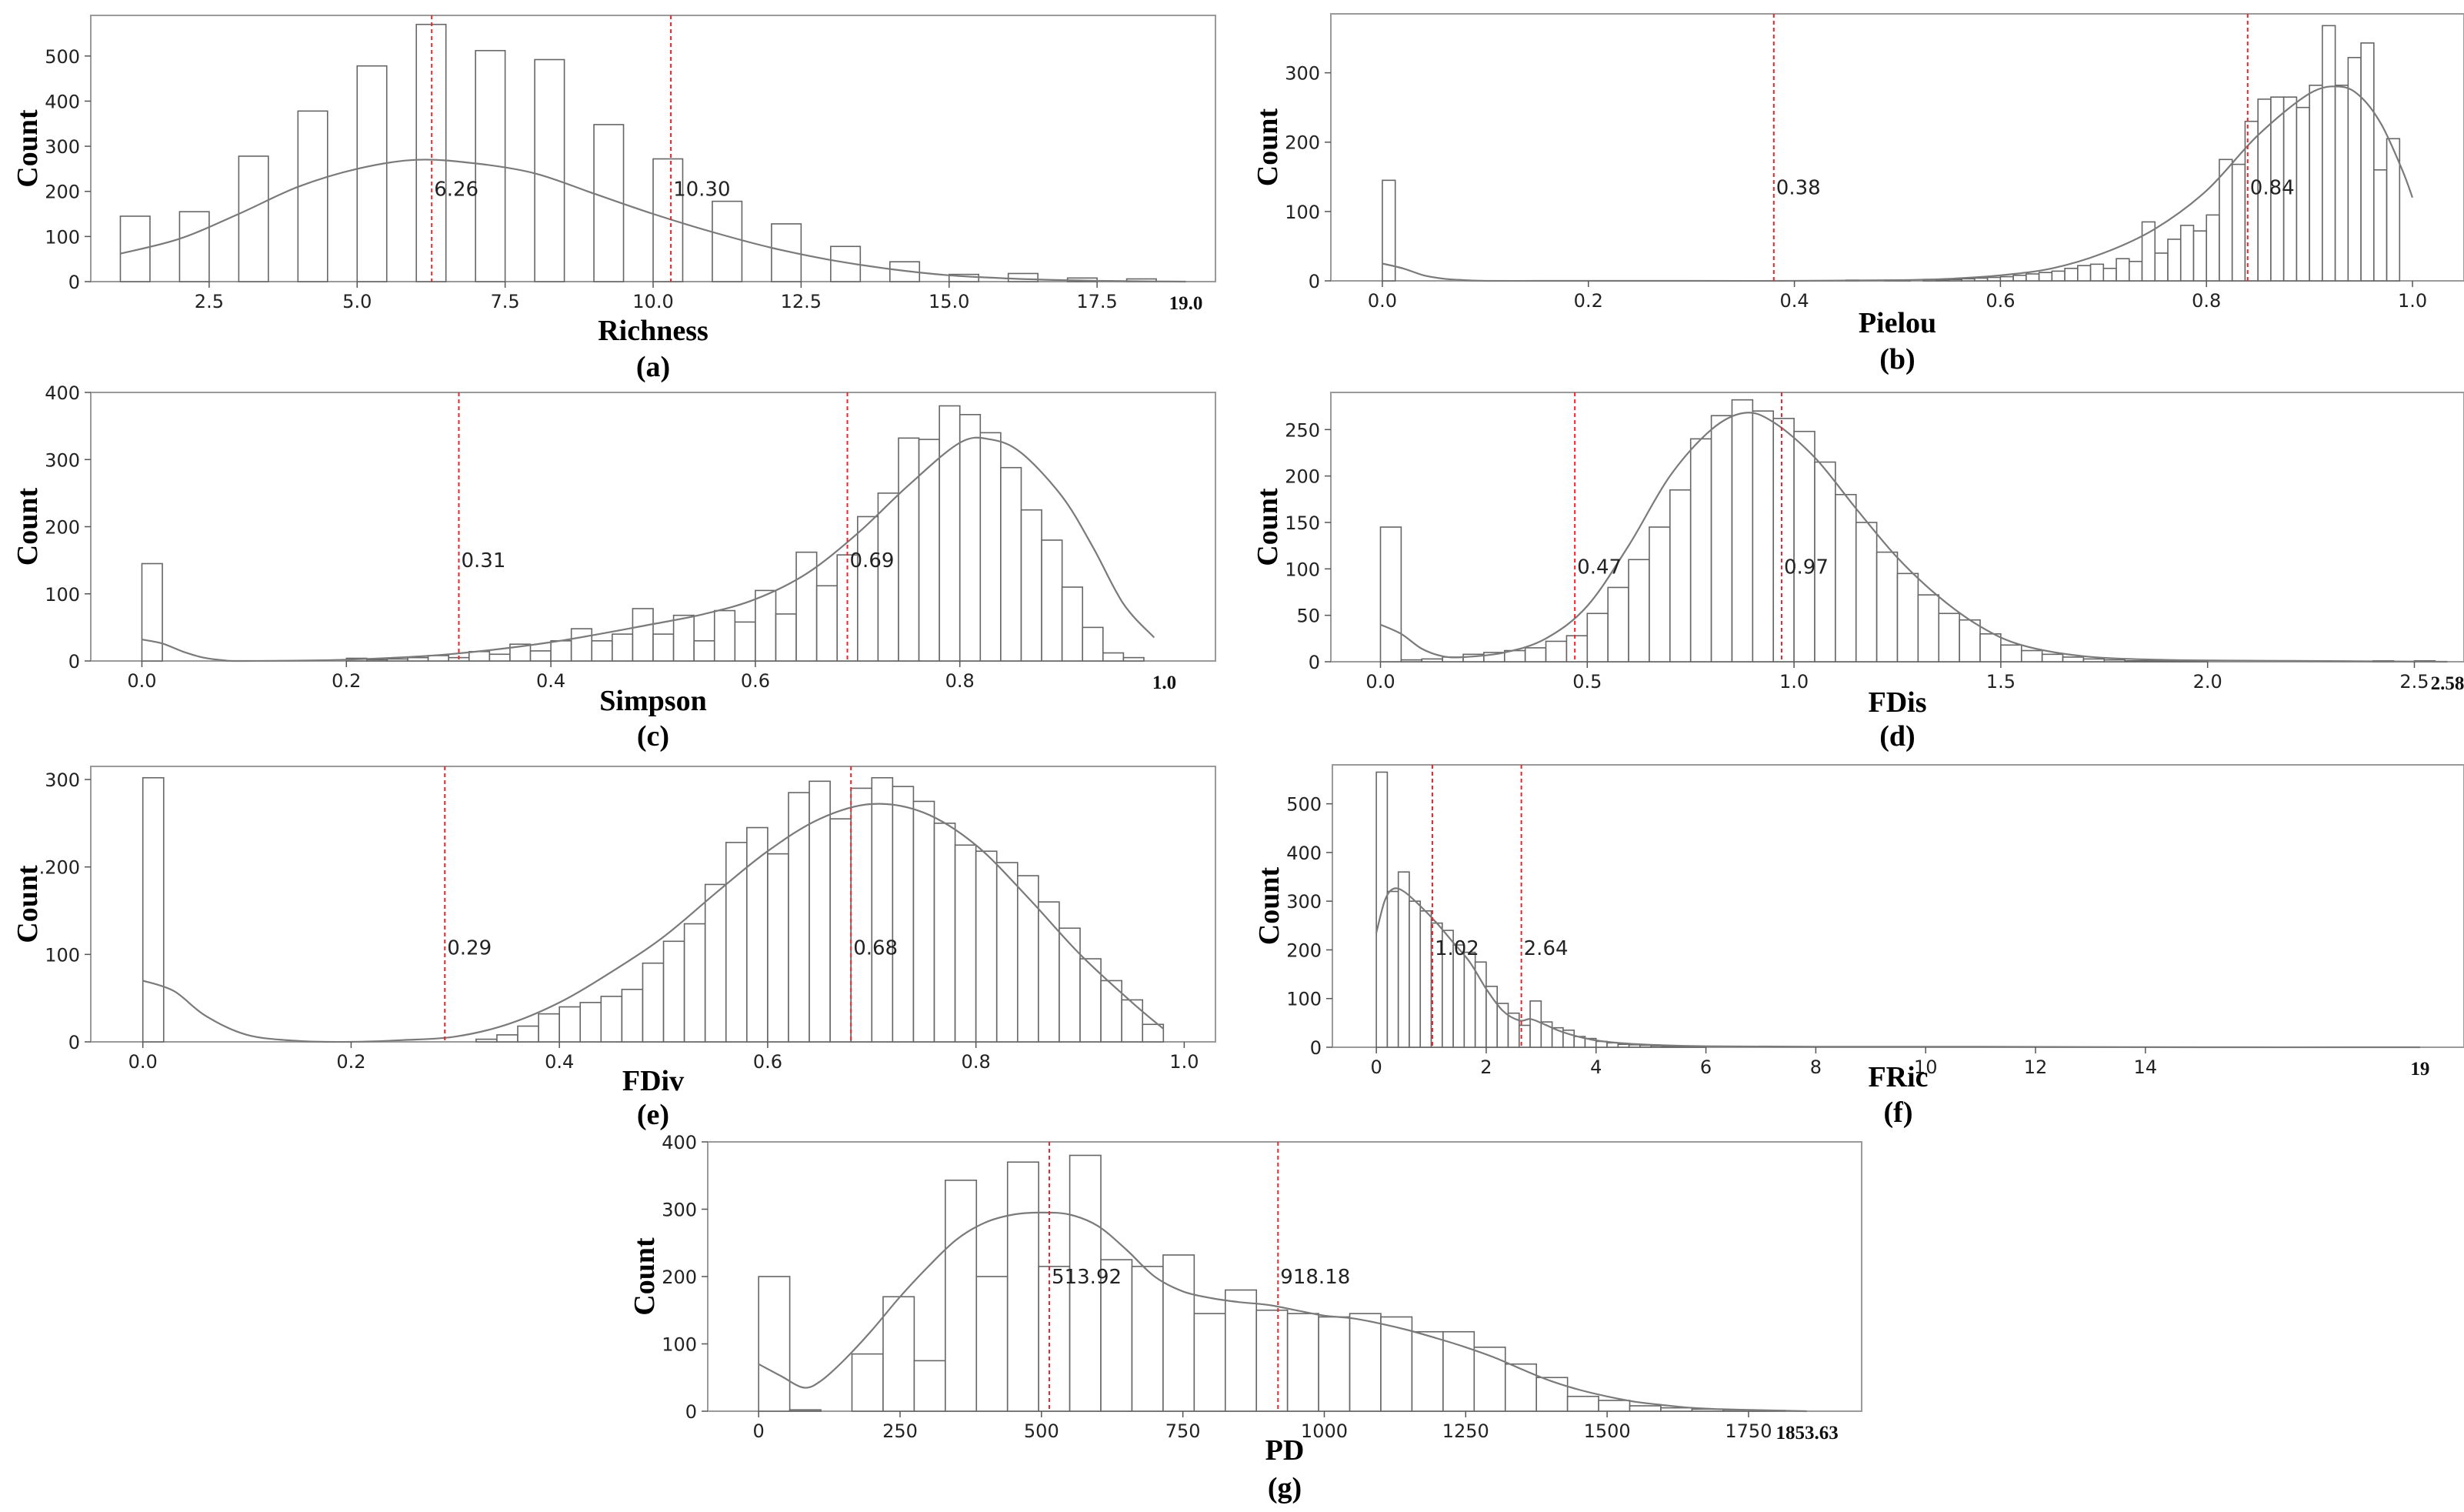  Describe the element at coordinates (1486, 1067) in the screenshot. I see `x-tick-label: 2` at that location.